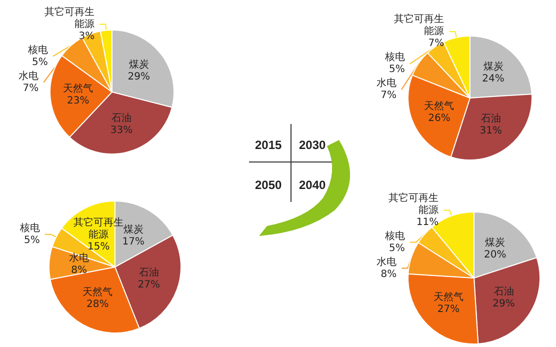 Image resolution: width=556 pixels, height=347 pixels. Describe the element at coordinates (312, 185) in the screenshot. I see `text: 2040` at that location.